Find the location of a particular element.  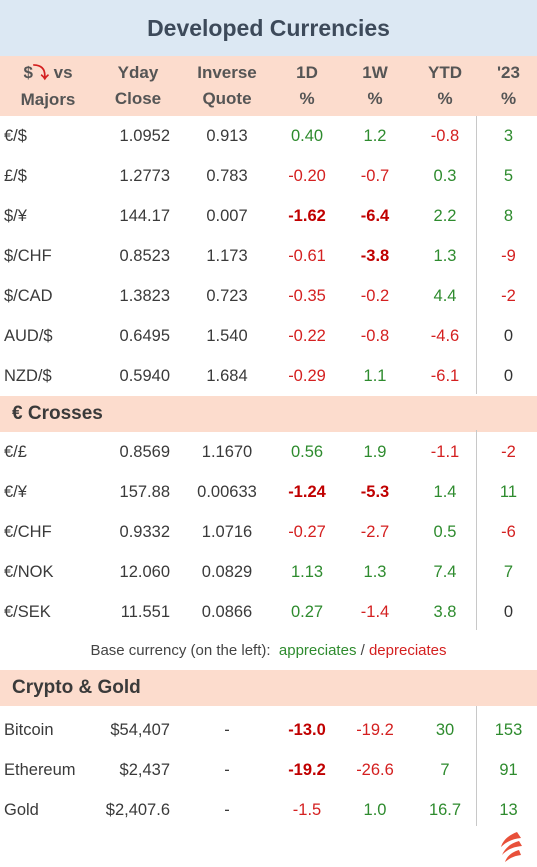

change-1d: 0.56 is located at coordinates (307, 451).